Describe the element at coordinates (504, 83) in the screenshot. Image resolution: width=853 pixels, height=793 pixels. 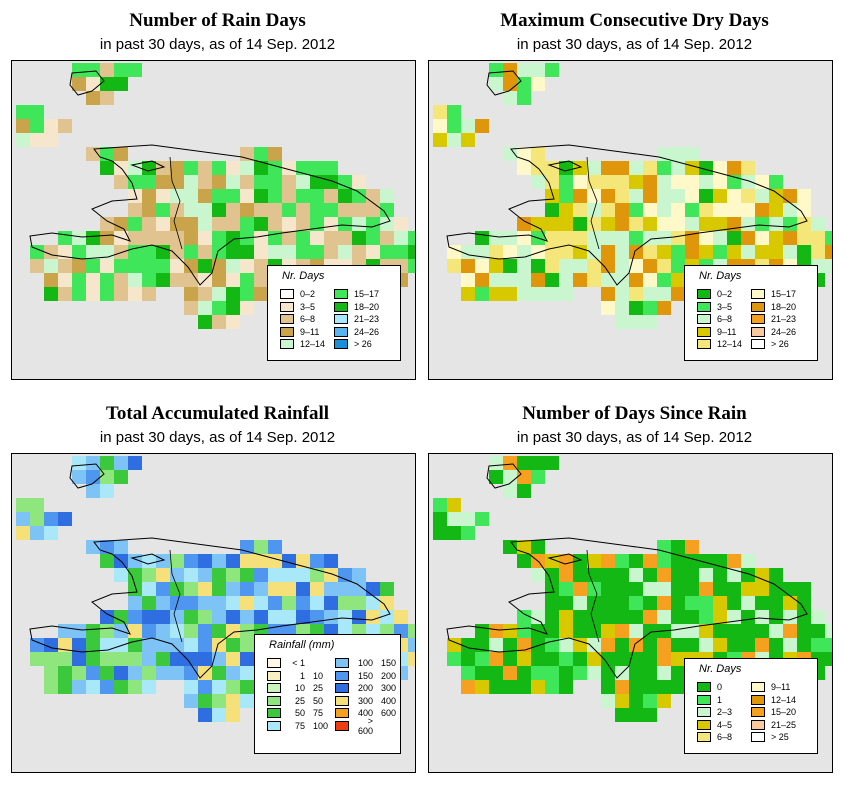
I see `islet-outline` at that location.